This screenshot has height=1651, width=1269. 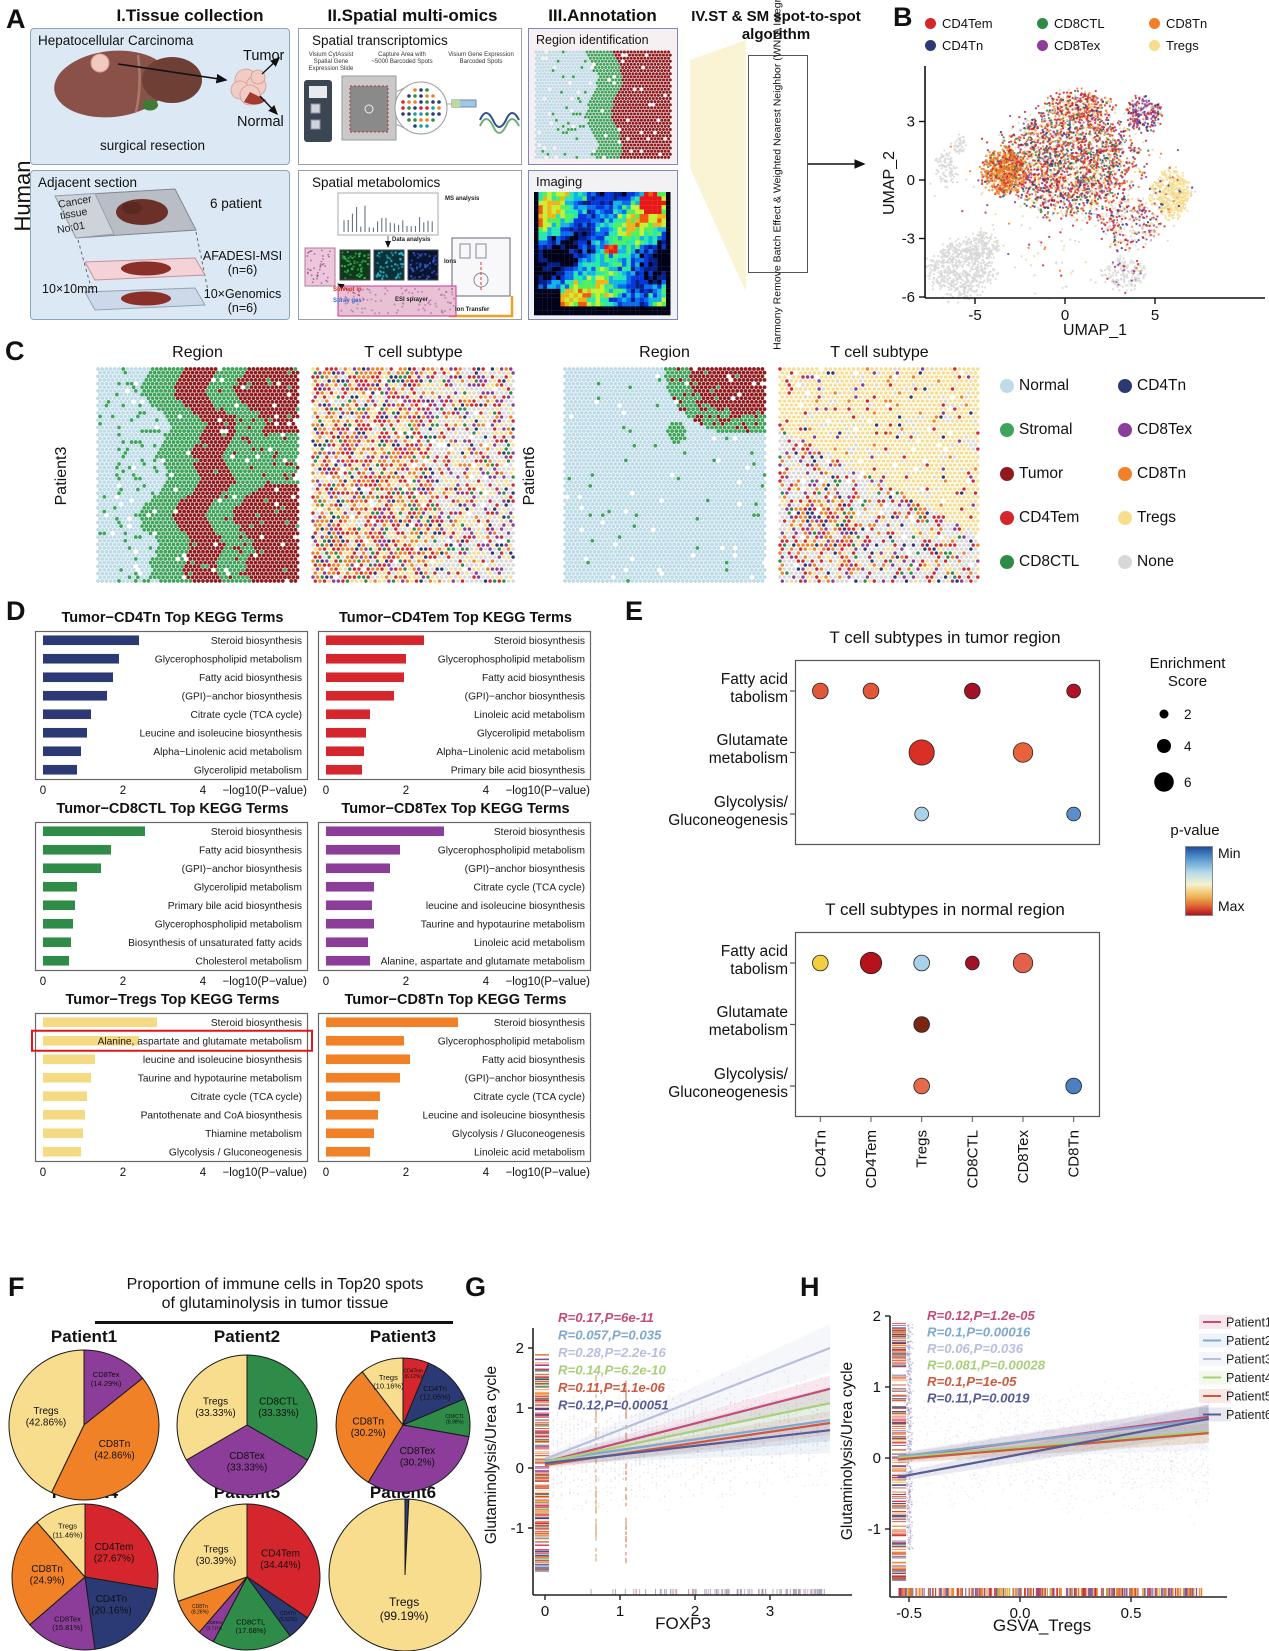 What do you see at coordinates (190, 16) in the screenshot?
I see `section-i-title: I.Tissue collection` at bounding box center [190, 16].